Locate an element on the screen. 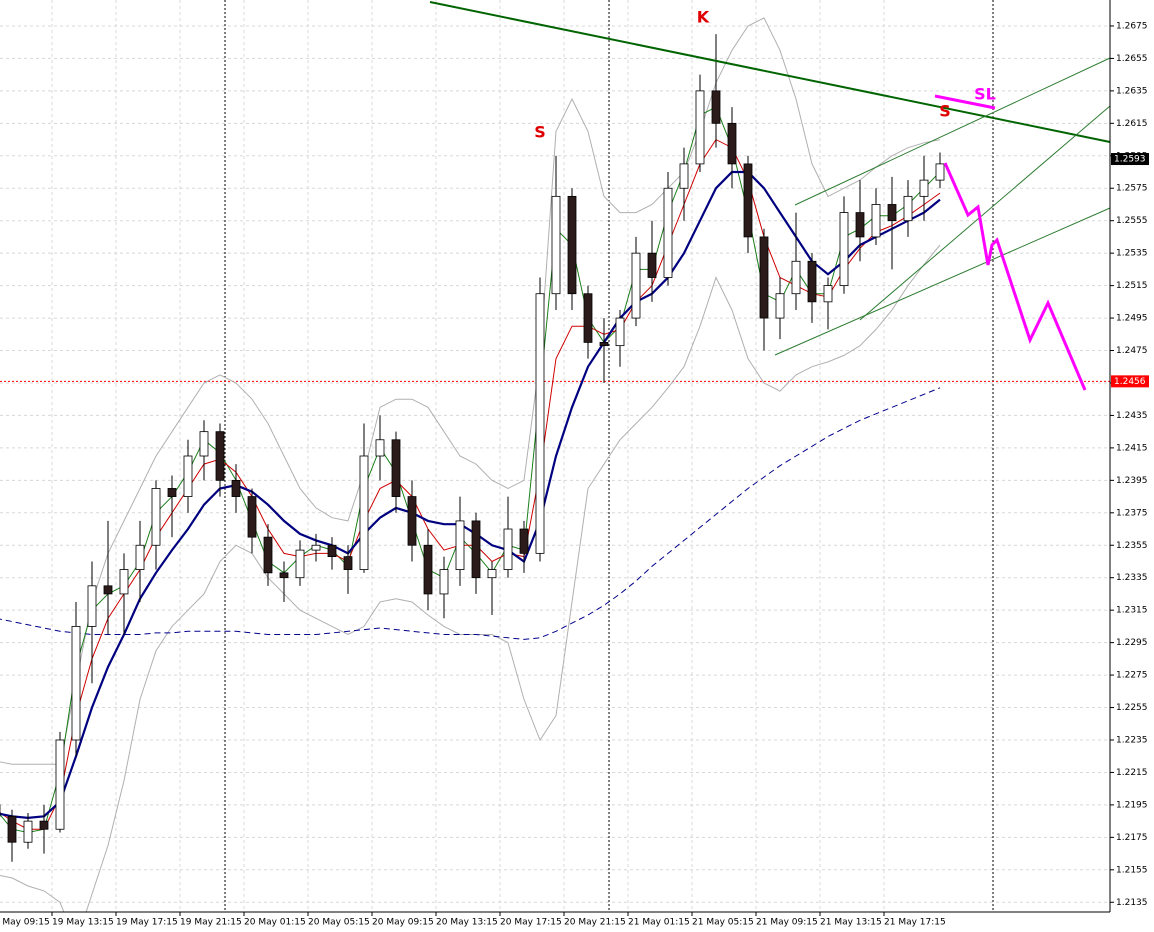 This screenshot has width=1154, height=932. projection is located at coordinates (1015, 276).